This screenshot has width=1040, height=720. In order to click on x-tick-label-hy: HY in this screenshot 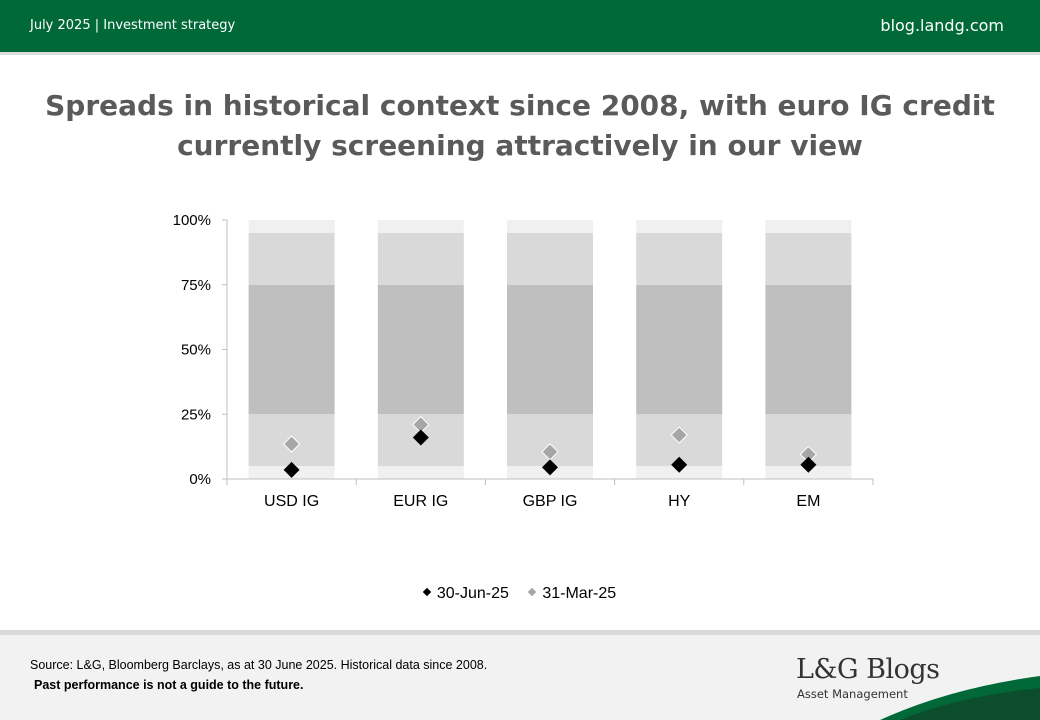, I will do `click(679, 501)`.